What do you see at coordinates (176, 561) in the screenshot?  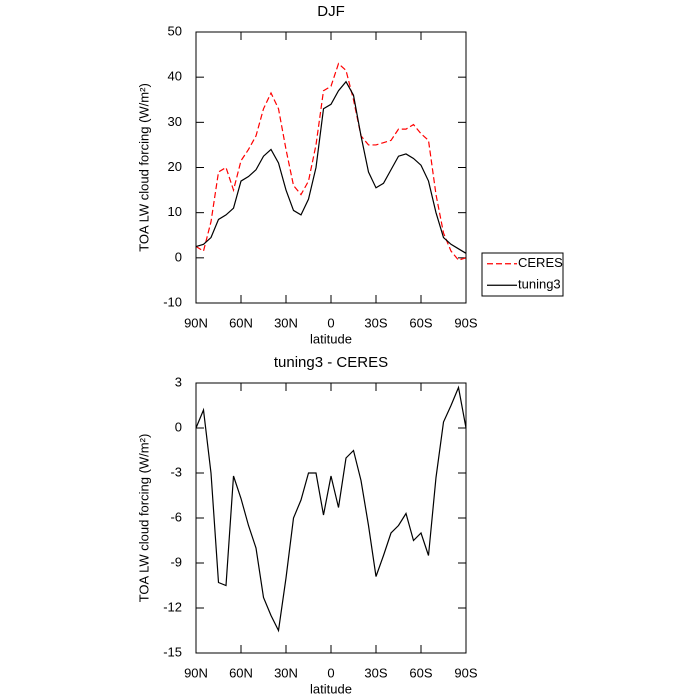 I see `y-tick-label: -9` at bounding box center [176, 561].